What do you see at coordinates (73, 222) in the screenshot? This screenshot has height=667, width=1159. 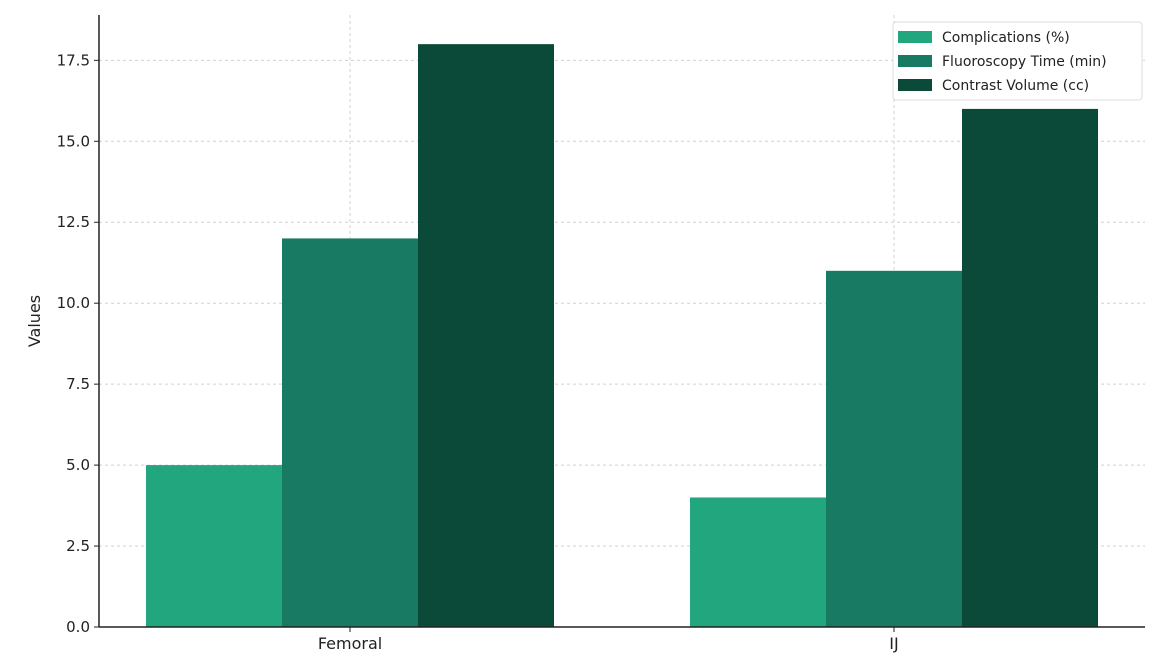 I see `y-tick-label: 12.5` at bounding box center [73, 222].